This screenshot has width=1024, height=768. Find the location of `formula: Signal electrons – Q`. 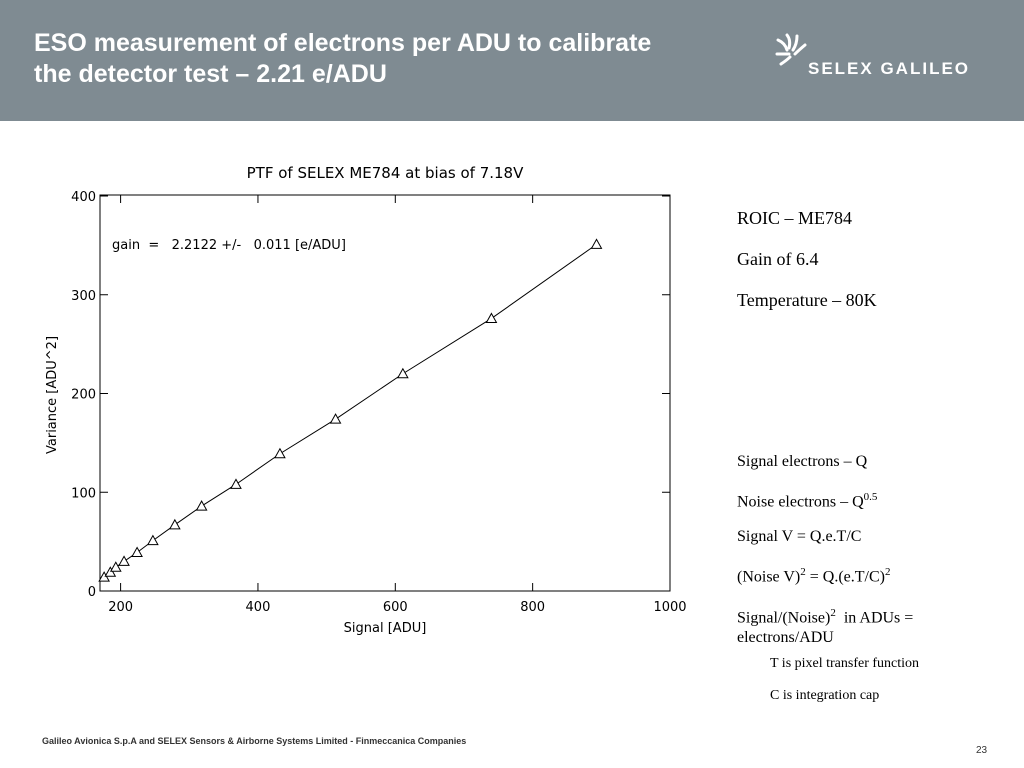

formula: Signal electrons – Q is located at coordinates (857, 462).